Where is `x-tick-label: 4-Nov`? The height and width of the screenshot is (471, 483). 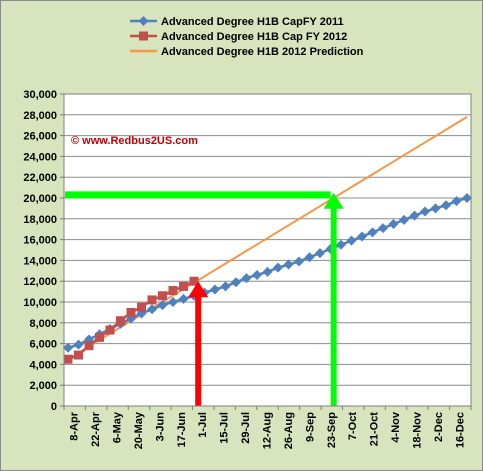 x-tick-label: 4-Nov is located at coordinates (396, 426).